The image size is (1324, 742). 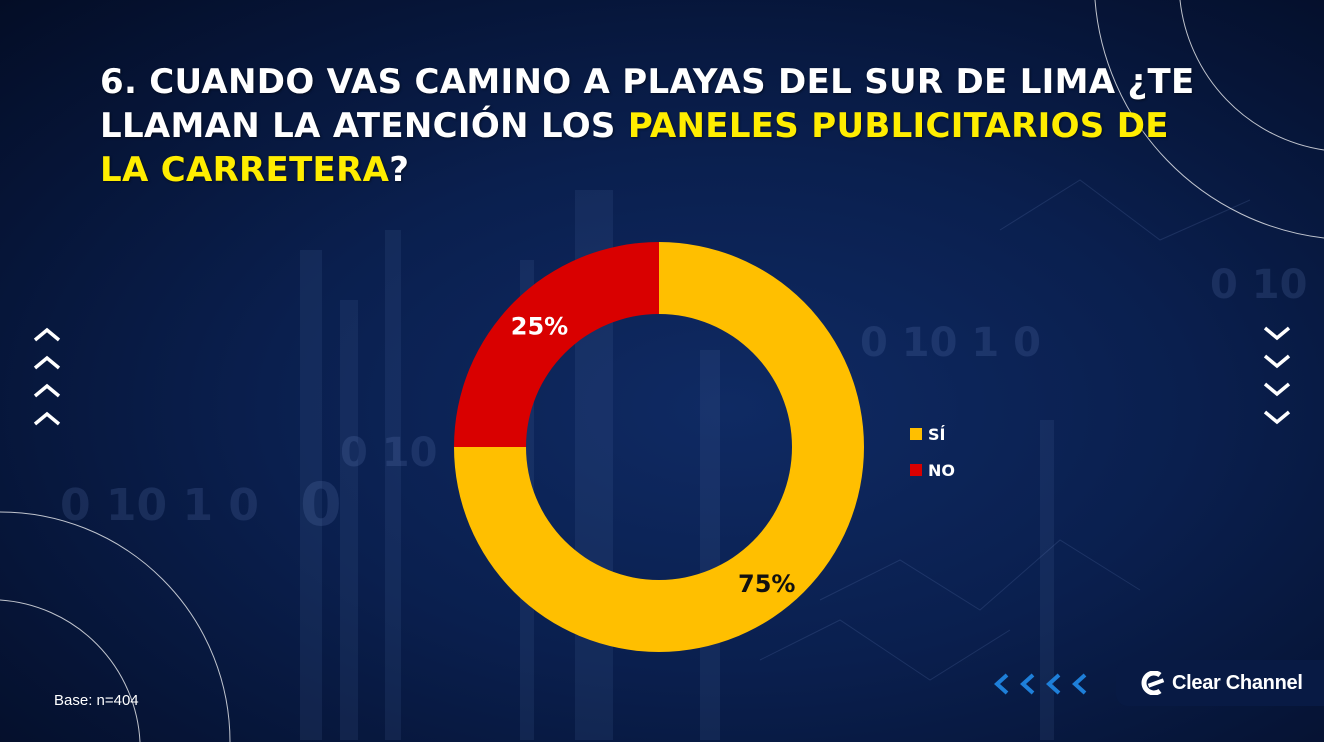 What do you see at coordinates (1277, 376) in the screenshot?
I see `right-chevrons` at bounding box center [1277, 376].